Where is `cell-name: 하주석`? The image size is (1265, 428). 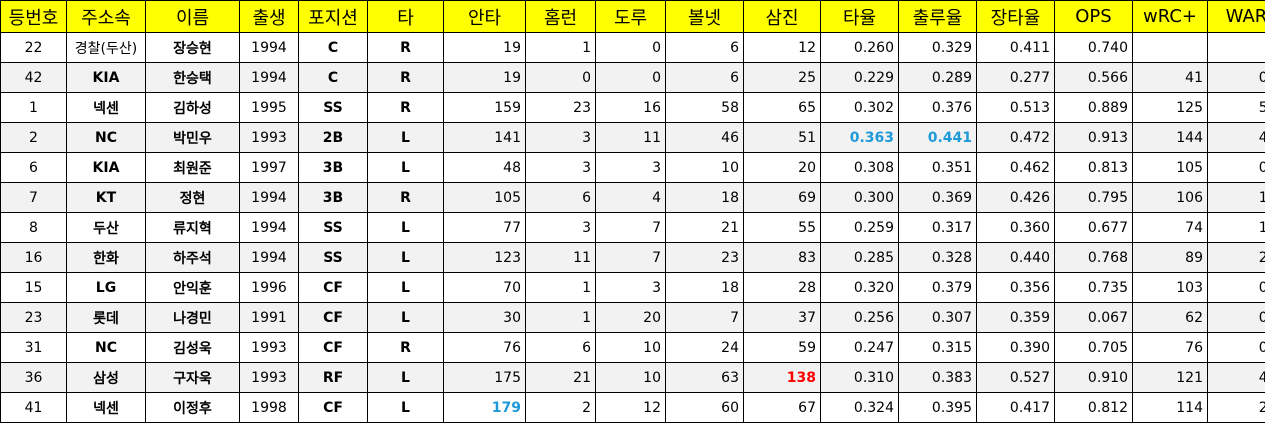 cell-name: 하주석 is located at coordinates (192, 257).